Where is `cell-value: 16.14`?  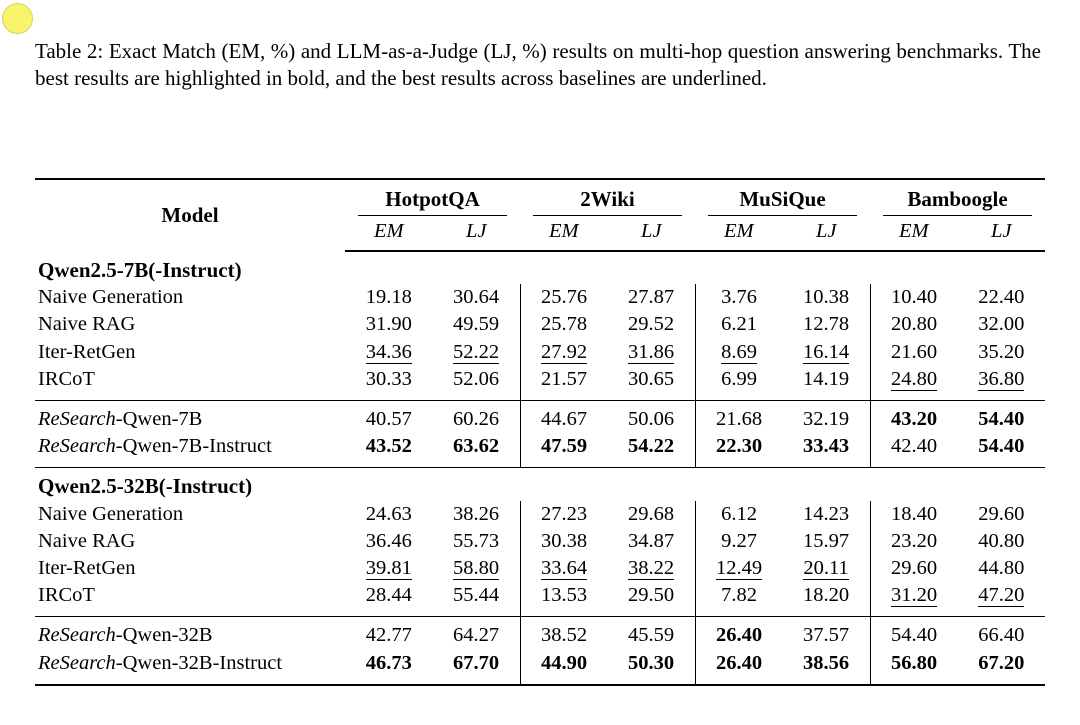
cell-value: 16.14 is located at coordinates (826, 352).